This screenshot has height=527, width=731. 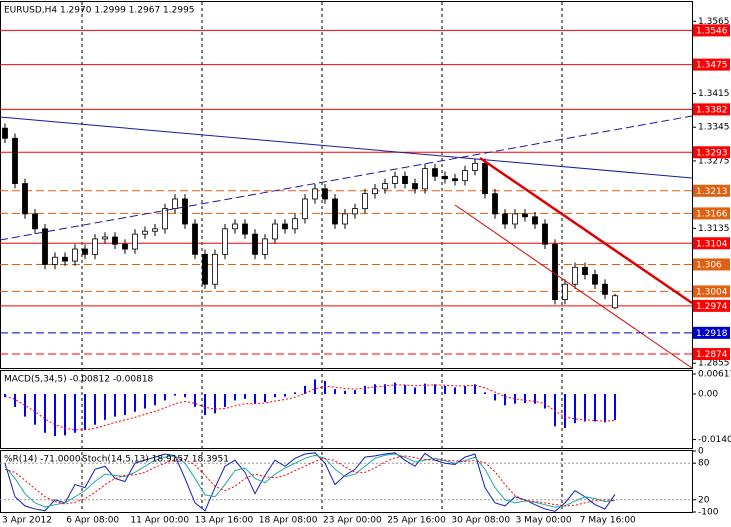 I want to click on level-label: 1.3166, so click(x=712, y=214).